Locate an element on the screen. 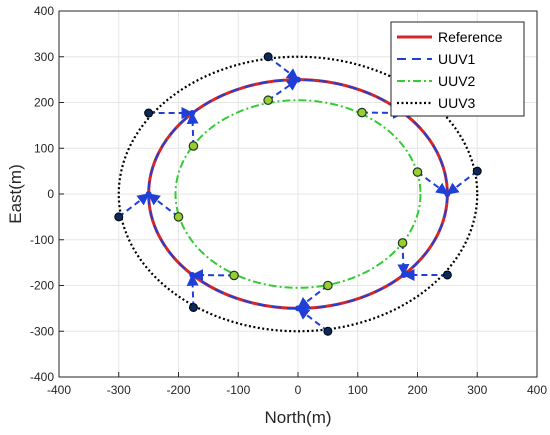  y-tick-label: -200 is located at coordinates (42, 286).